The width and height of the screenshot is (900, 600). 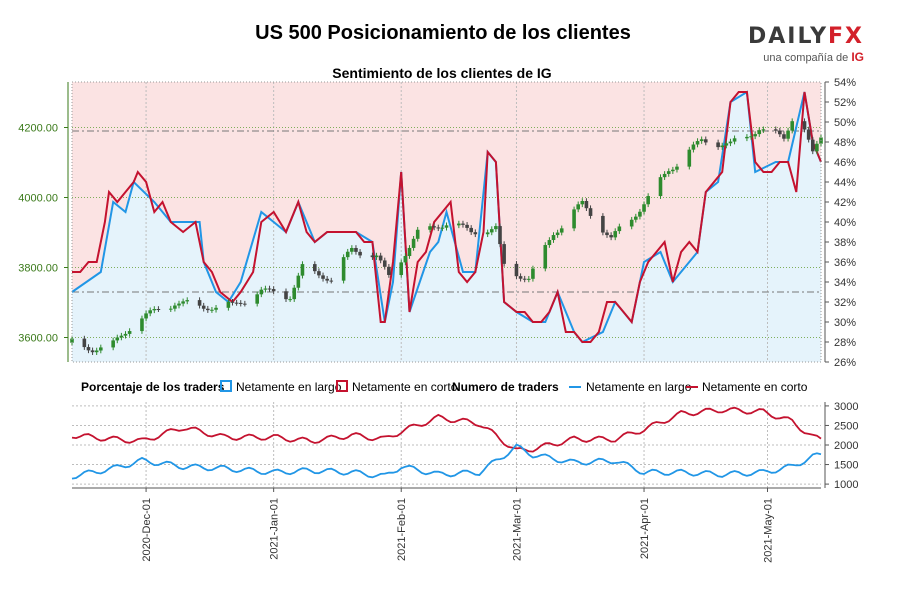 I want to click on percent-tick-label: 38%, so click(x=845, y=243).